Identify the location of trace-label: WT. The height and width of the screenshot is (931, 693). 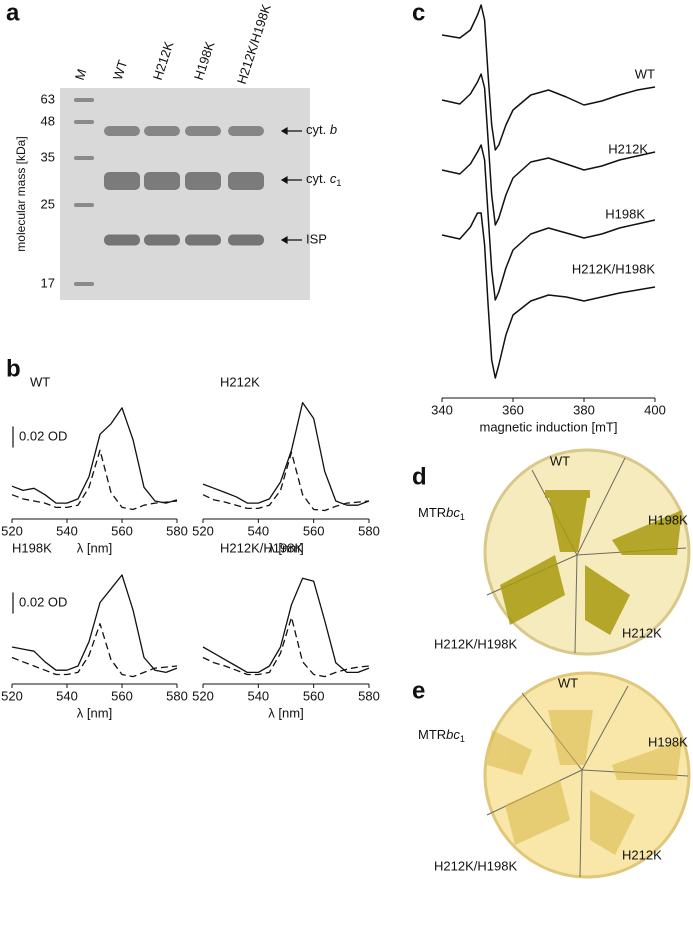
(645, 73).